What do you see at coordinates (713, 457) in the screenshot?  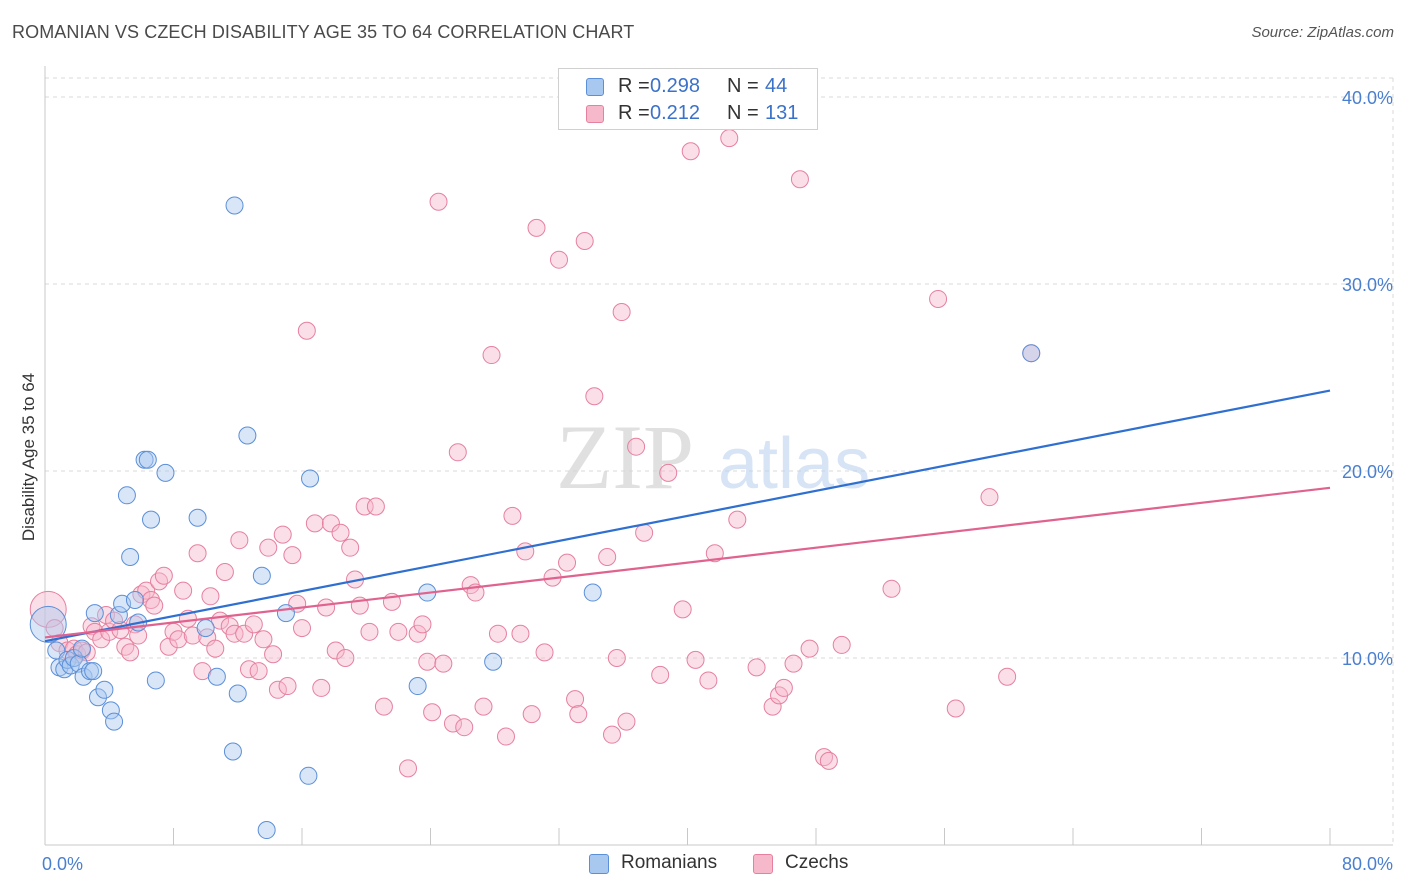 I see `watermark: ZIP atlas` at bounding box center [713, 457].